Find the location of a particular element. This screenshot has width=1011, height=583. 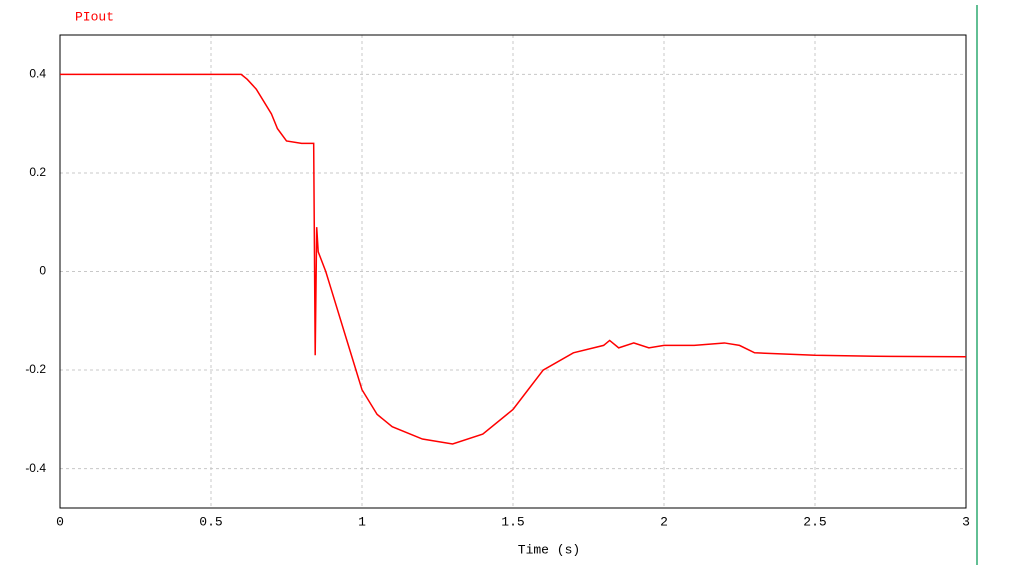

x-tick-label: 0 is located at coordinates (60, 521).